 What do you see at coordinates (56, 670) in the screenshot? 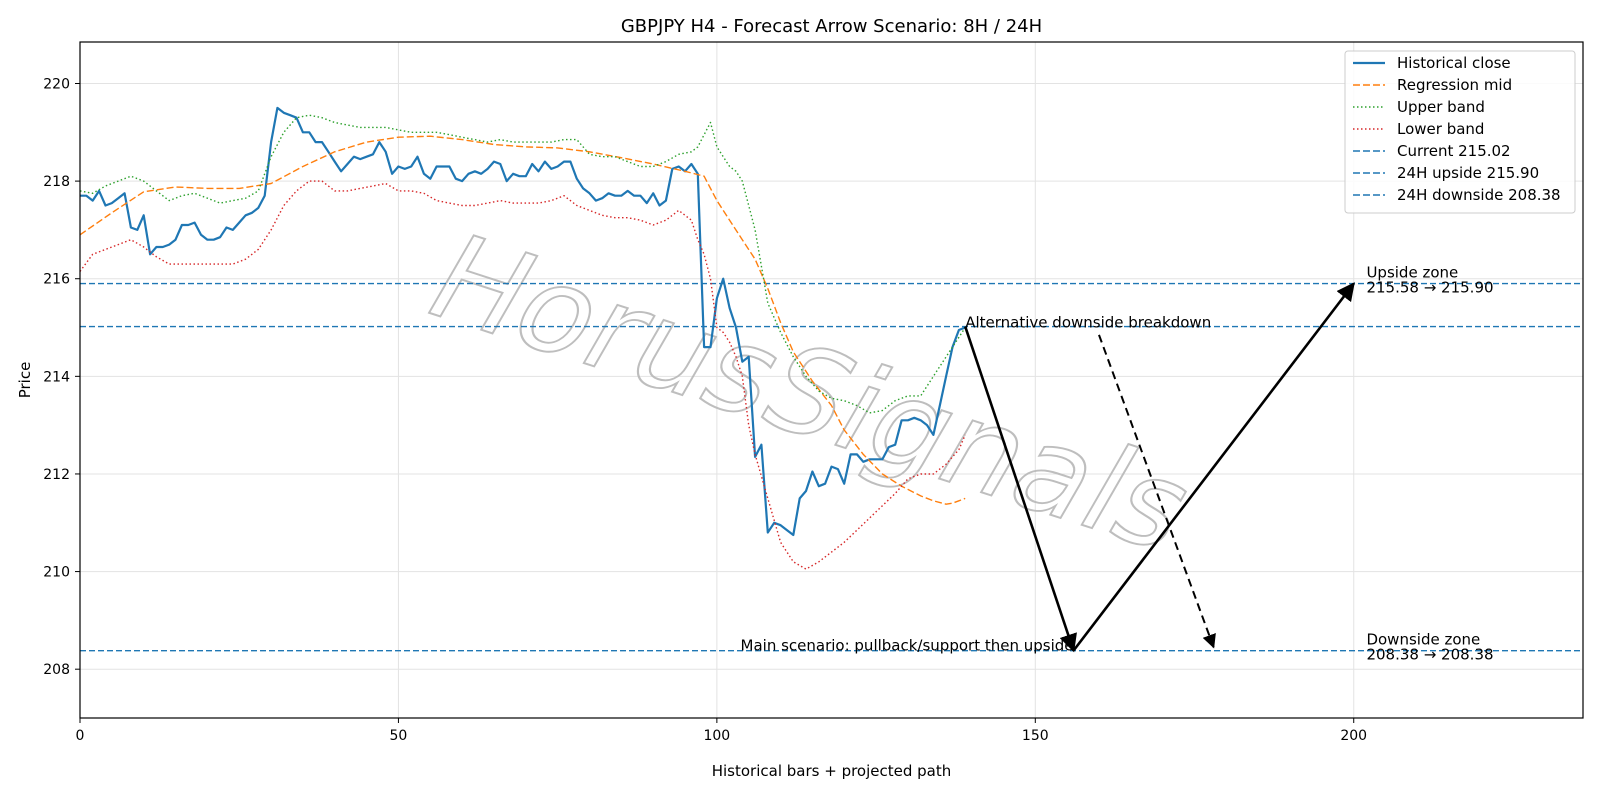
I see `y-tick-label: 208` at bounding box center [56, 670].